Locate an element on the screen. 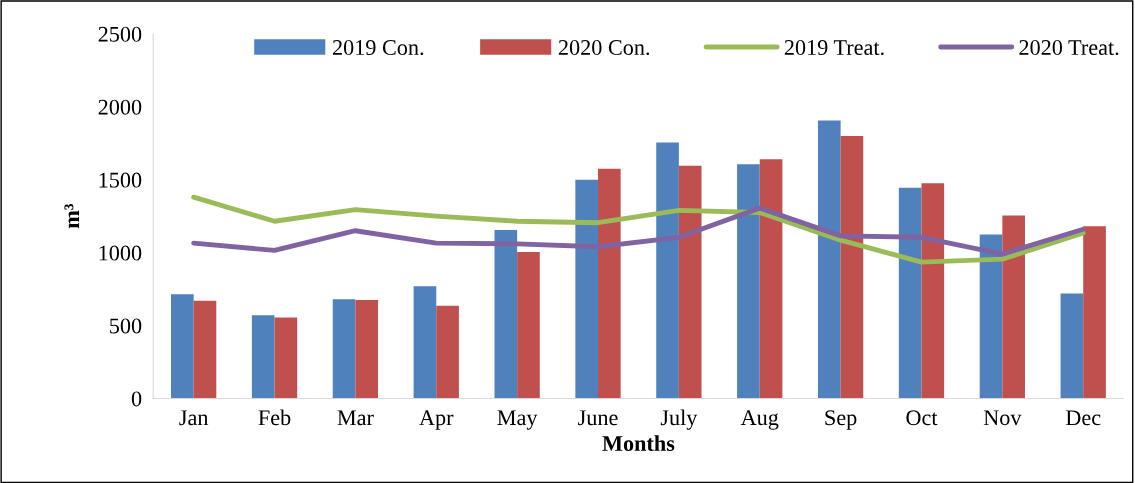 The height and width of the screenshot is (483, 1135). y-tick-label: 0 is located at coordinates (136, 399).